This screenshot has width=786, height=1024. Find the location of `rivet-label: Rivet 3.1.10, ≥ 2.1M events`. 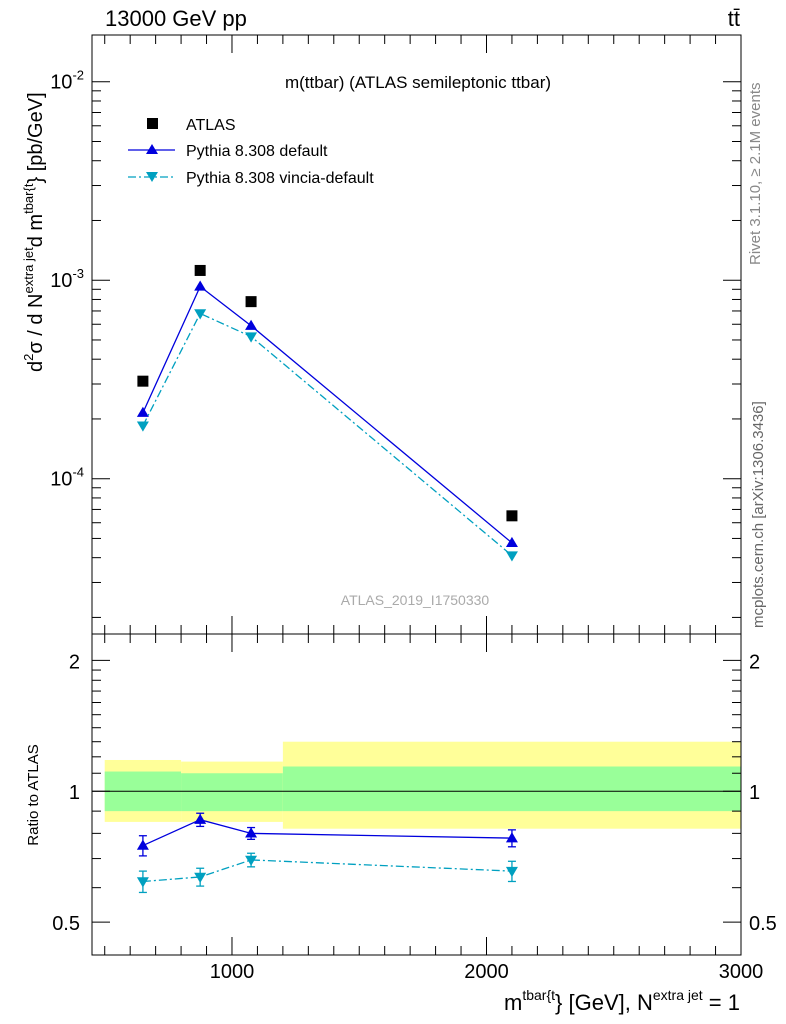

rivet-label: Rivet 3.1.10, ≥ 2.1M events is located at coordinates (755, 174).